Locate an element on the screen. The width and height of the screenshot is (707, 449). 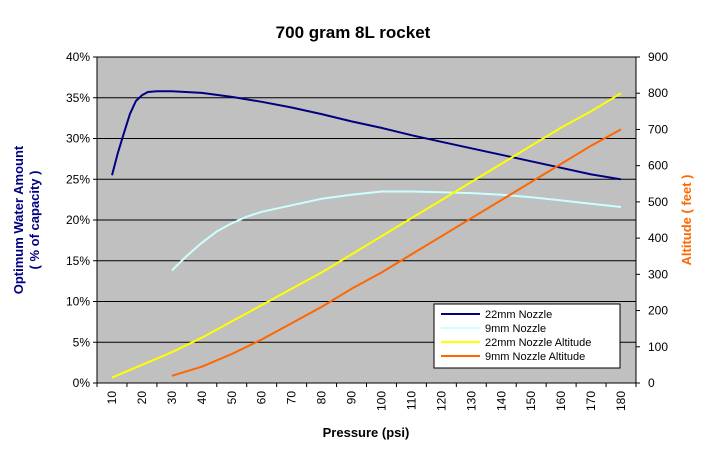
x-tick-label: 90 is located at coordinates (352, 398).